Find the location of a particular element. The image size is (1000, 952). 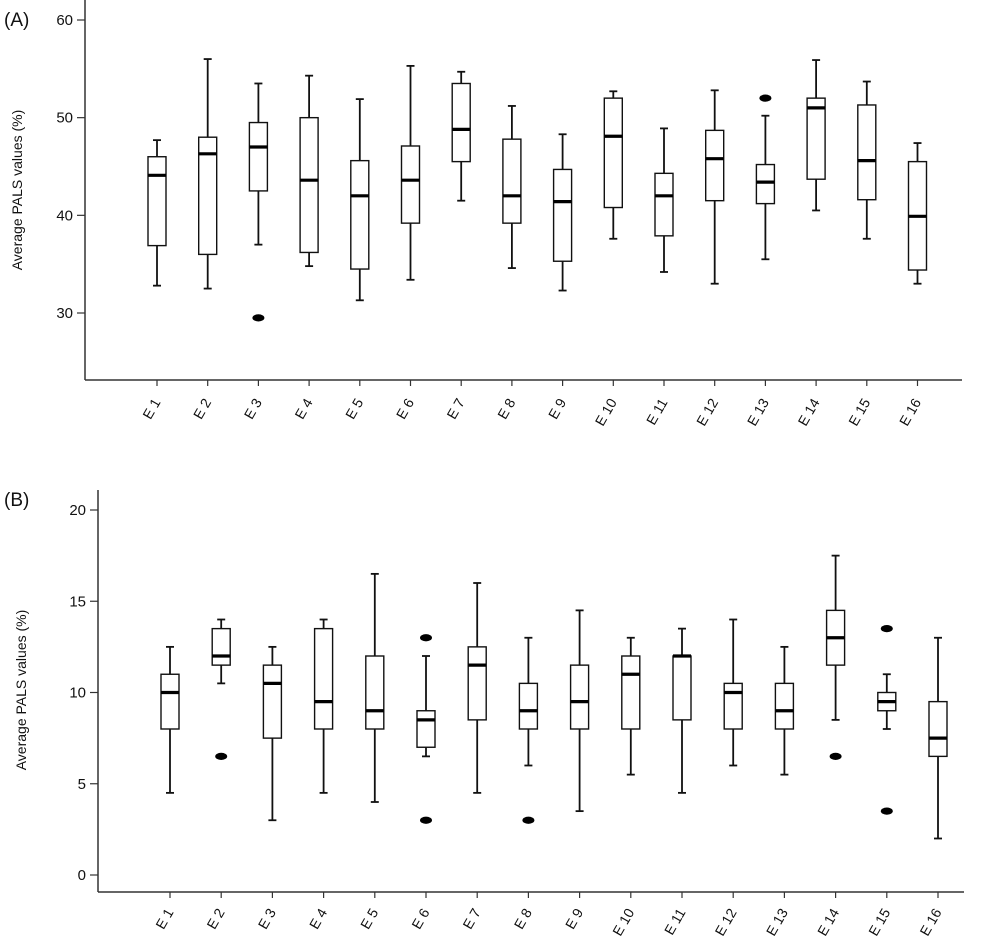

panel-a-category-label: E 6 is located at coordinates (405, 408).